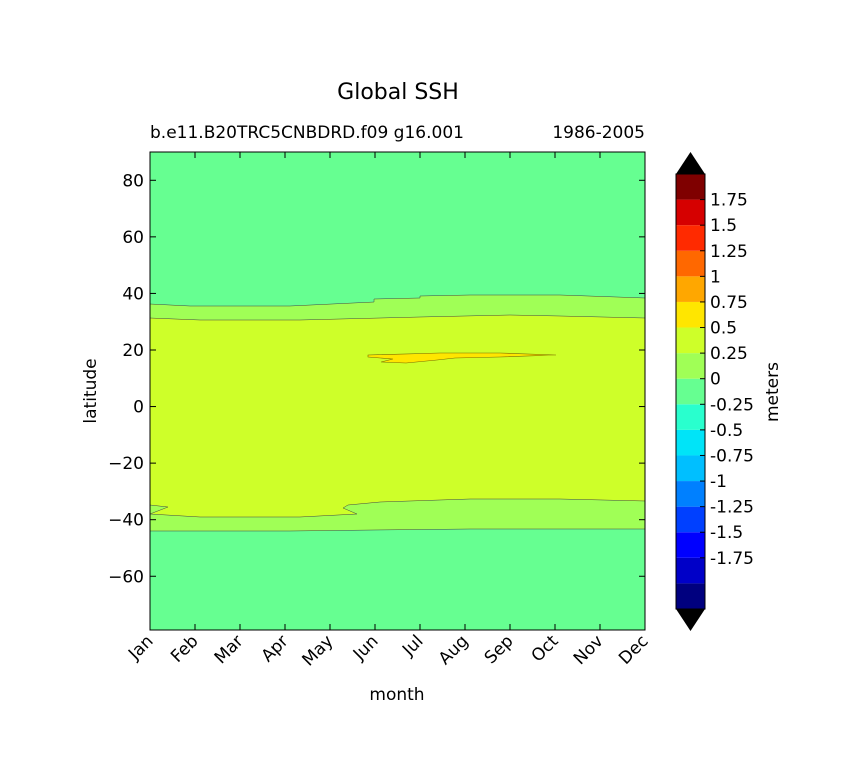 The height and width of the screenshot is (783, 864). What do you see at coordinates (229, 649) in the screenshot?
I see `x-tick-label: Mar` at bounding box center [229, 649].